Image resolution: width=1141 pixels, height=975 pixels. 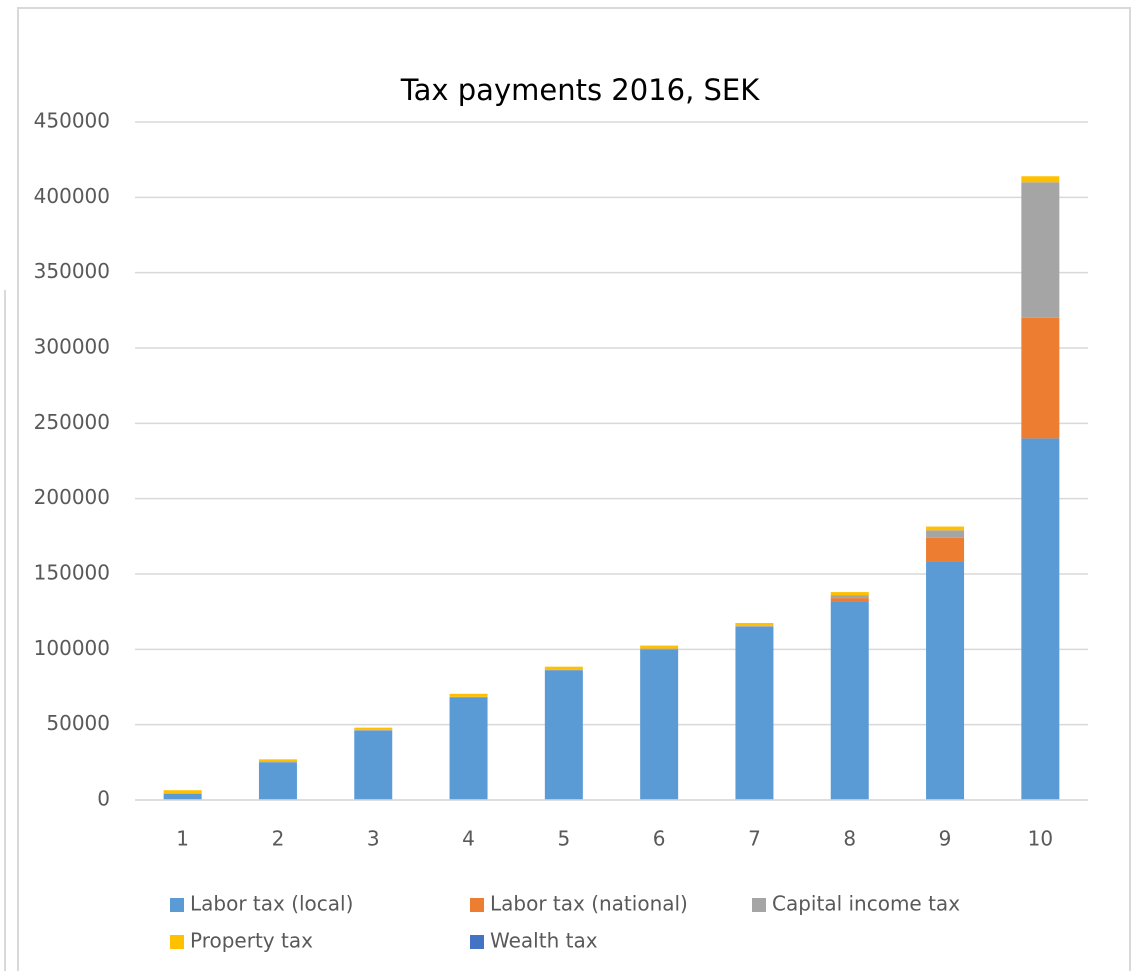 I want to click on y-tick-label: 450000, so click(x=72, y=121).